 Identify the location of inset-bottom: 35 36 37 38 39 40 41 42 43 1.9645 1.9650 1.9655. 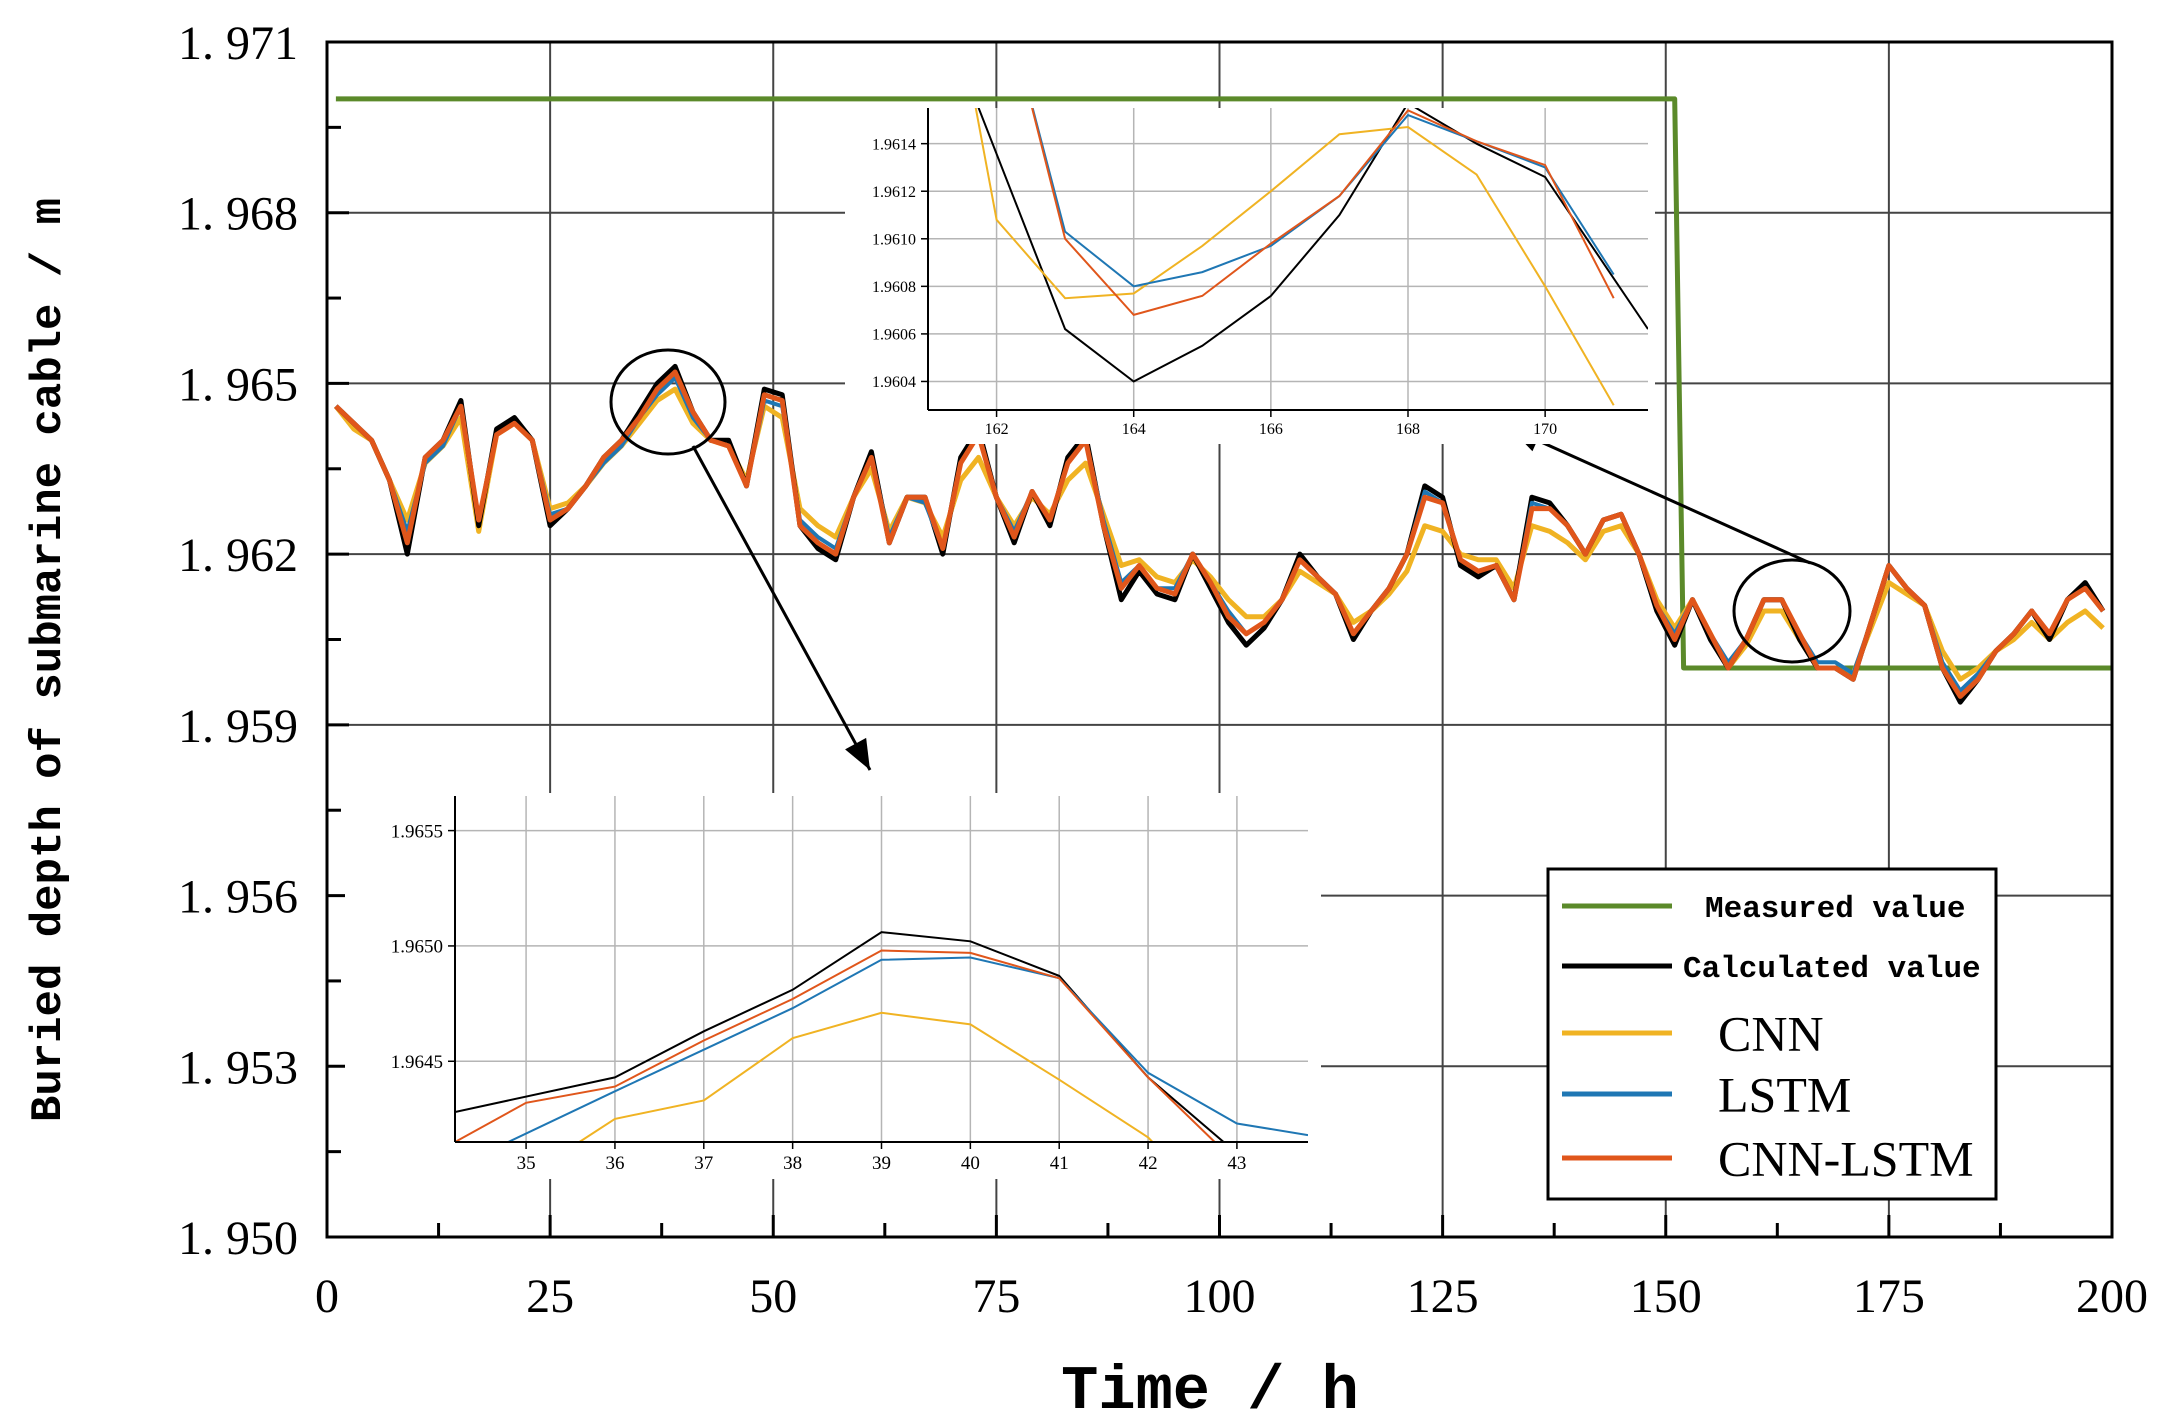
(833, 986).